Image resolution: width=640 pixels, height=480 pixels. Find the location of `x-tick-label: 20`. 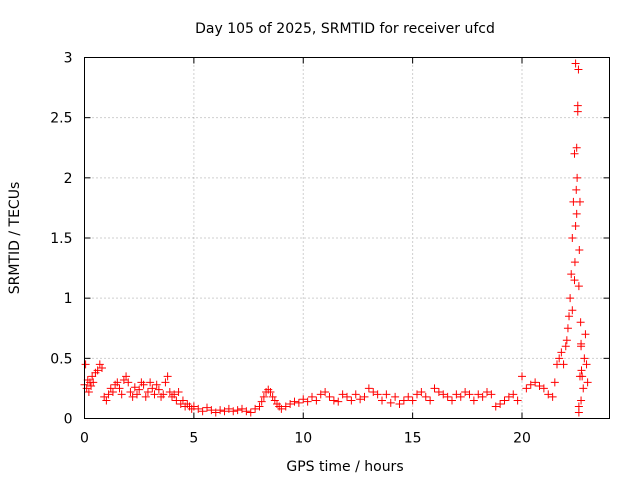

x-tick-label: 20 is located at coordinates (522, 439).